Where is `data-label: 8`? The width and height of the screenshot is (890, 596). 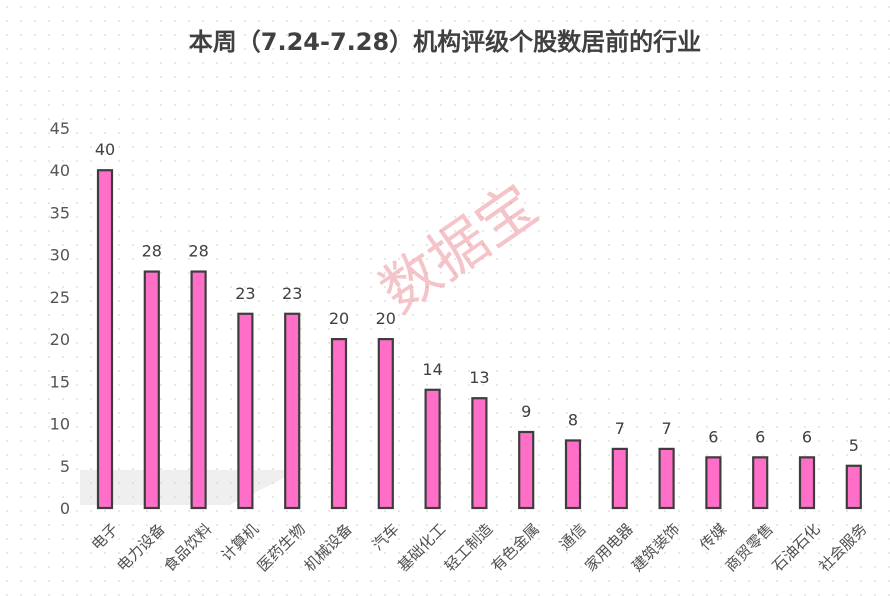
data-label: 8 is located at coordinates (573, 419).